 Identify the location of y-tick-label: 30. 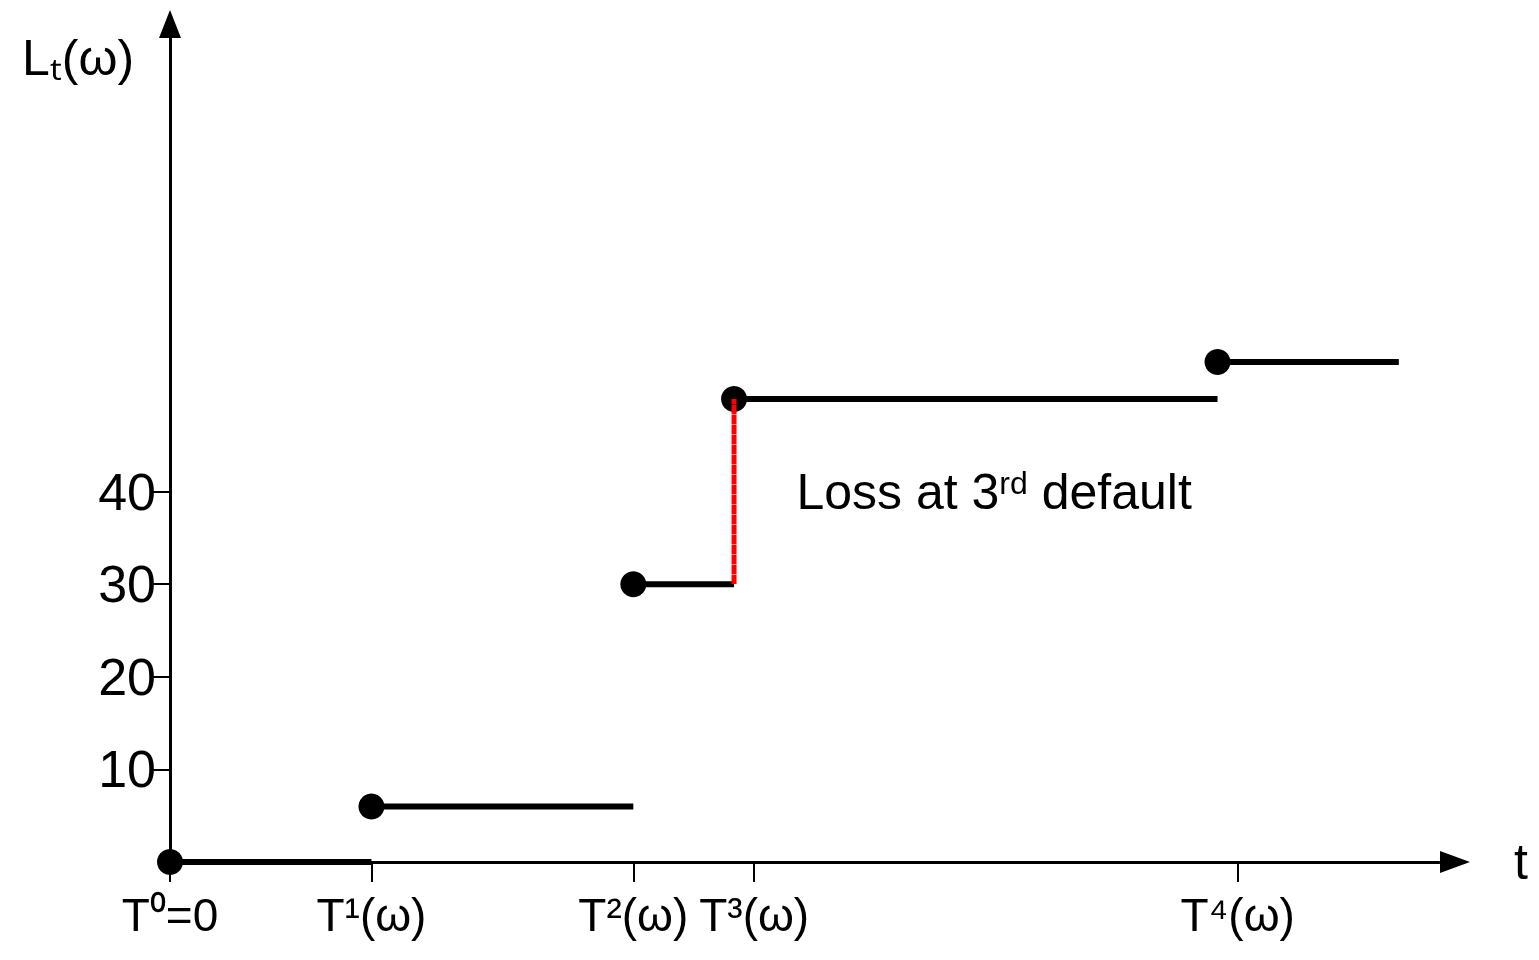
(127, 584).